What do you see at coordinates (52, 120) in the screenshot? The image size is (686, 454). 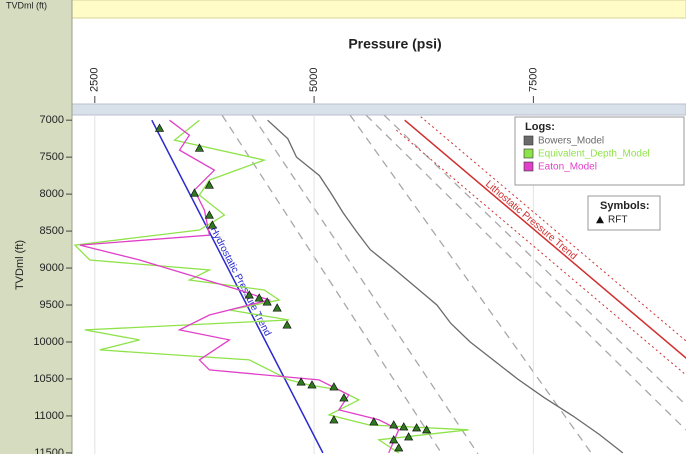 I see `y-tick-label: 7000` at bounding box center [52, 120].